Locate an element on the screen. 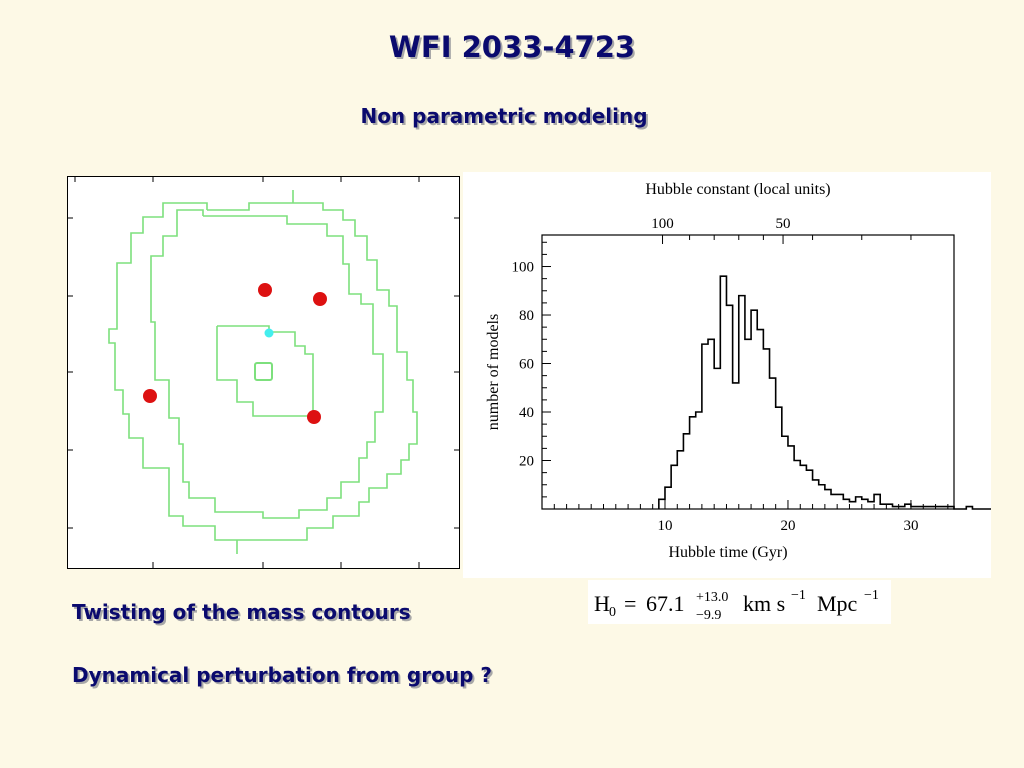  h0-subscript: 0 is located at coordinates (612, 612).